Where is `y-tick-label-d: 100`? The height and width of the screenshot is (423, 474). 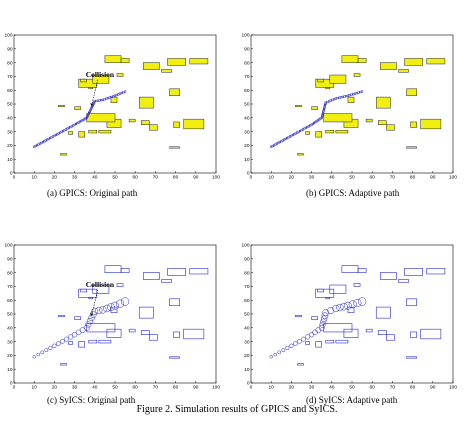
y-tick-label-d: 100 is located at coordinates (245, 246).